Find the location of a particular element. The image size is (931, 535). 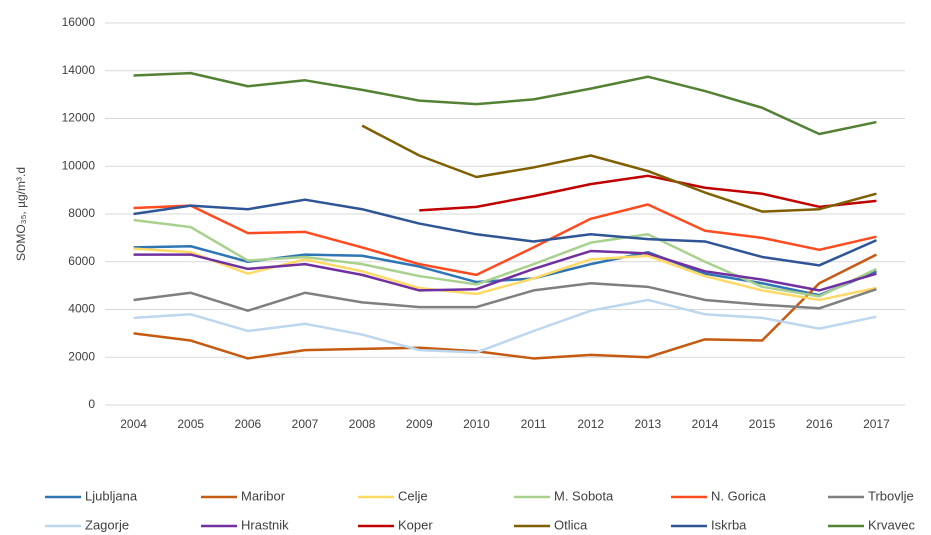

legend-label: Zagorje is located at coordinates (107, 524).